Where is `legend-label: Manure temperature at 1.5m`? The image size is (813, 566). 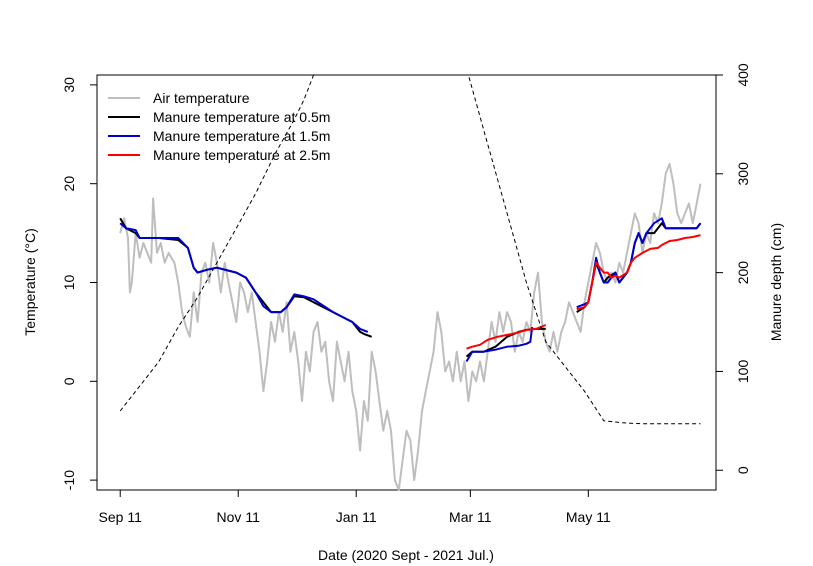 legend-label: Manure temperature at 1.5m is located at coordinates (241, 136).